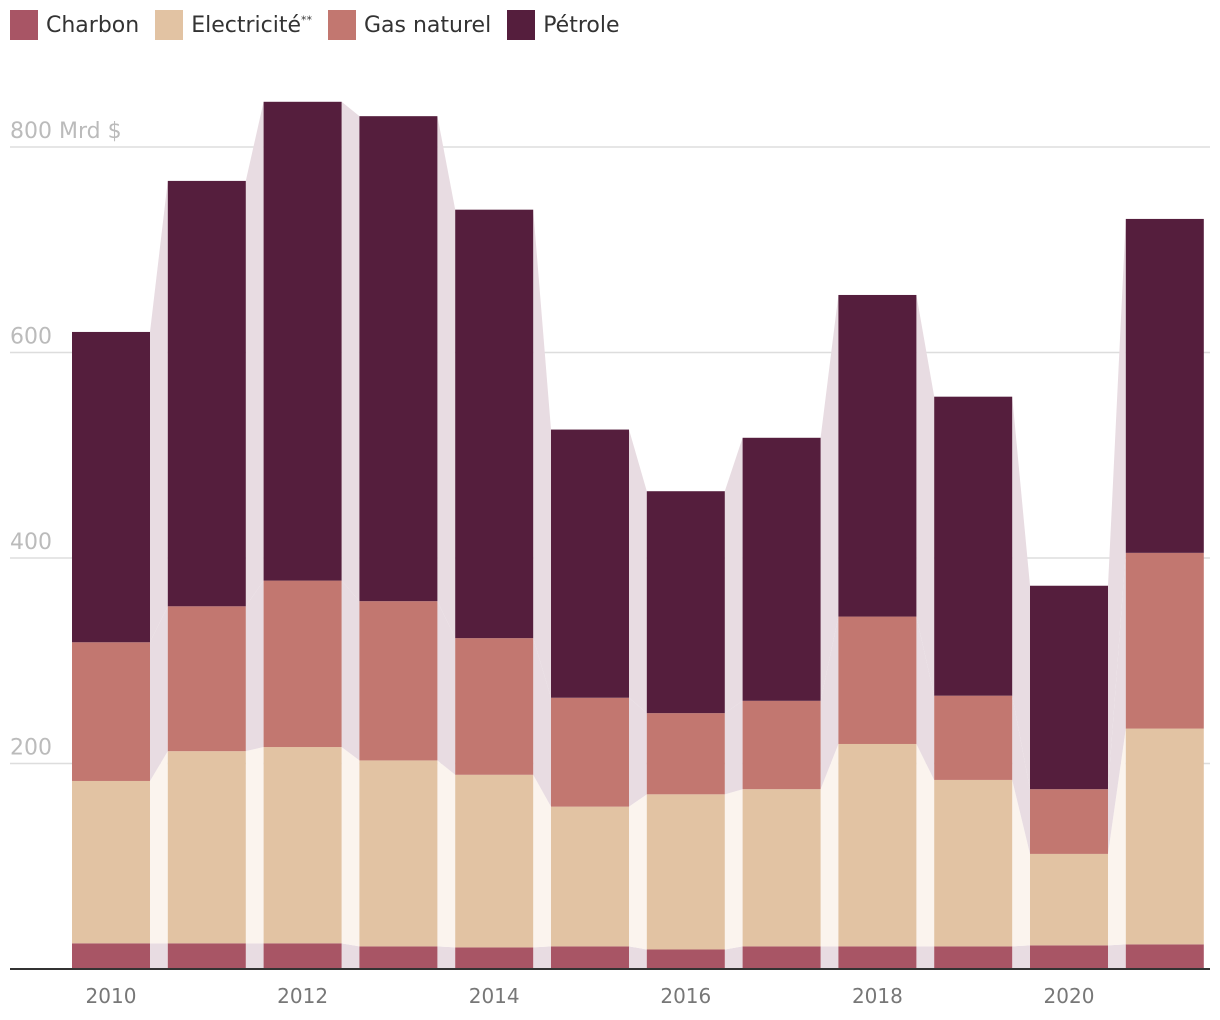 The width and height of the screenshot is (1220, 1020). What do you see at coordinates (302, 996) in the screenshot?
I see `x-tick-label-2012: 2012` at bounding box center [302, 996].